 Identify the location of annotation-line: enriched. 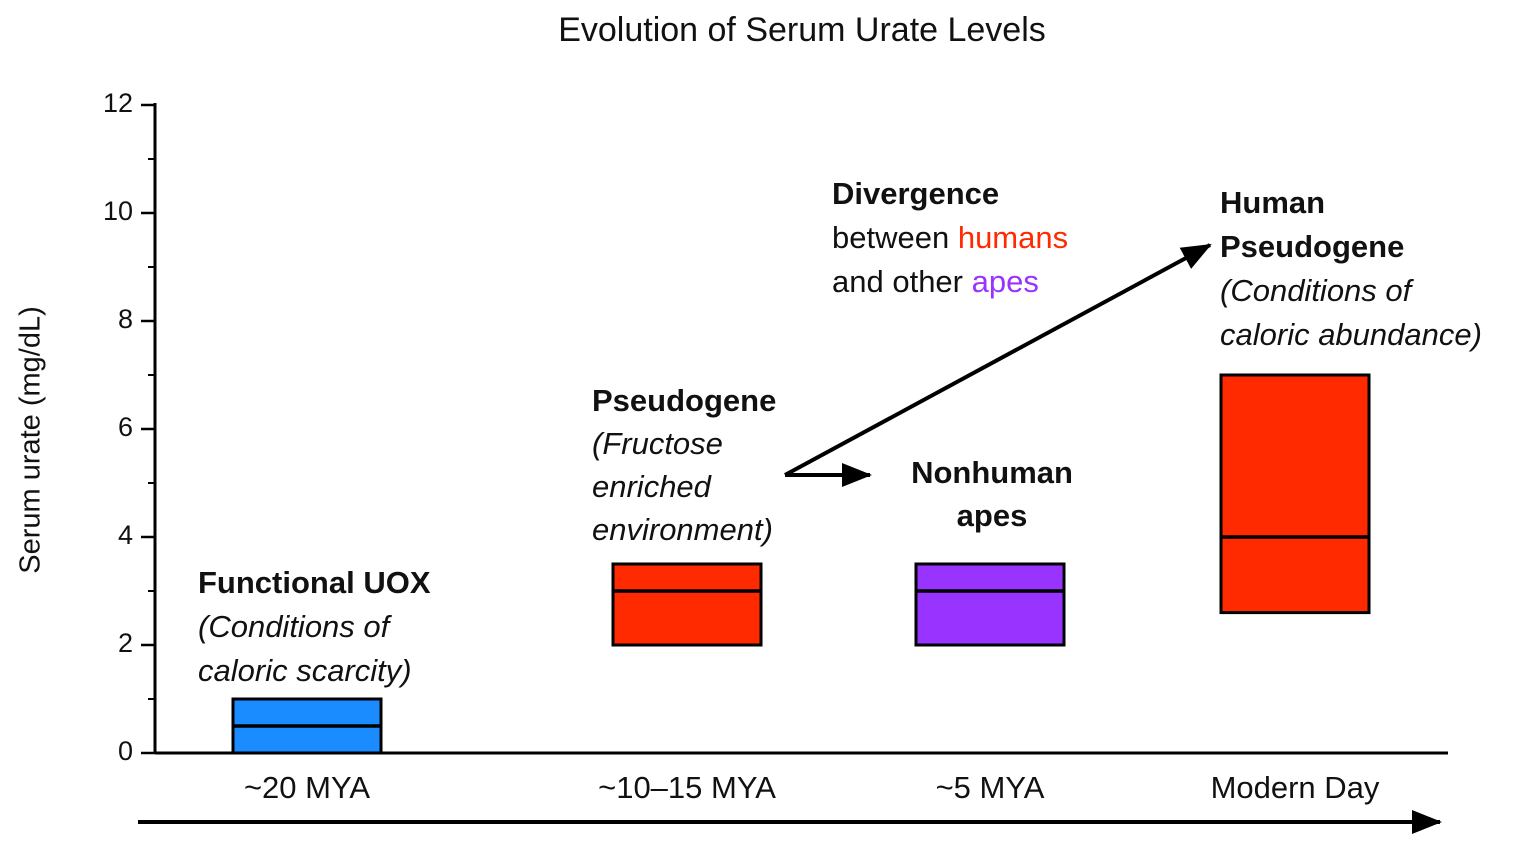
(652, 486).